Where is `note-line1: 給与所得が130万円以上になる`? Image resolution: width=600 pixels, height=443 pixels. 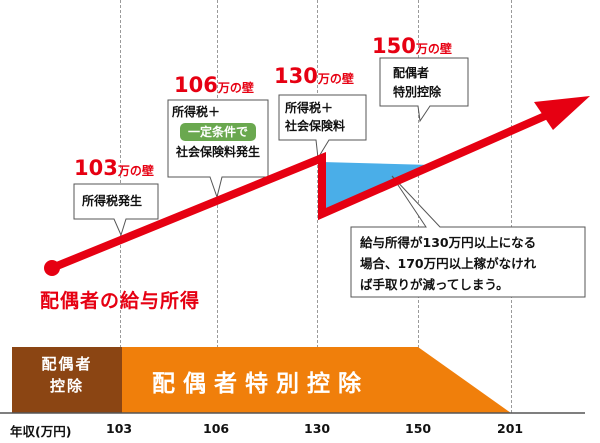
note-line1: 給与所得が130万円以上になる is located at coordinates (448, 242).